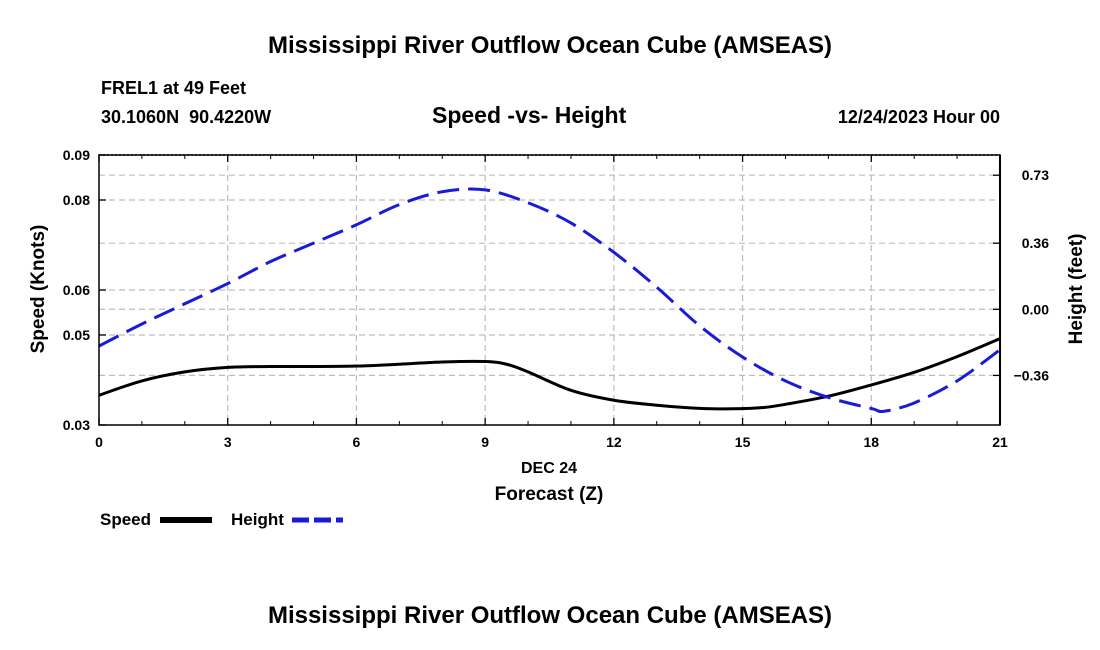  Describe the element at coordinates (76, 425) in the screenshot. I see `y-left-tick-label-0: 0.03` at that location.